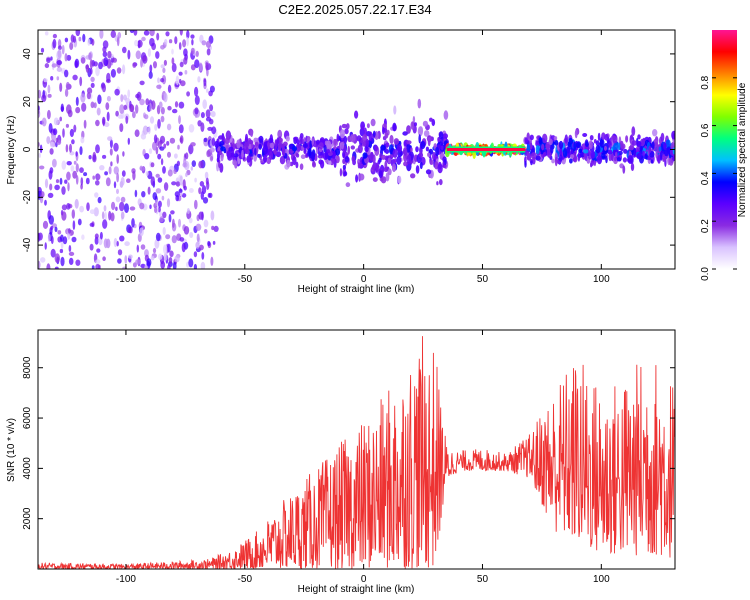 This screenshot has width=750, height=600. What do you see at coordinates (27, 54) in the screenshot?
I see `spectrogram-ytick-label: 40` at bounding box center [27, 54].